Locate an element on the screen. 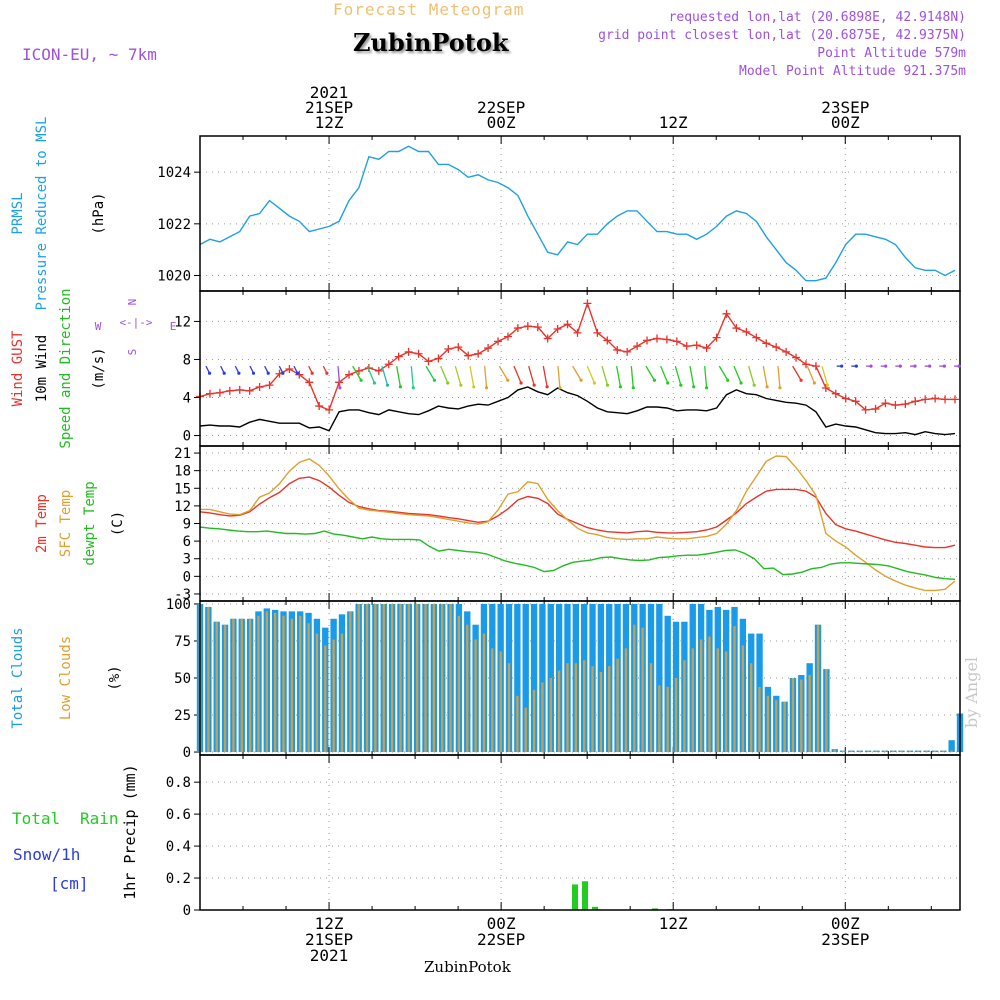 The image size is (1000, 1000). rain-bar is located at coordinates (575, 897).